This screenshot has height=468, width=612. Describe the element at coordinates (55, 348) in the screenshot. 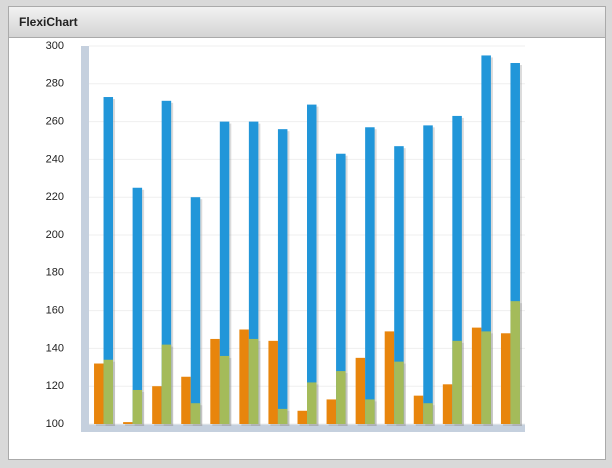

I see `y-tick-label: 140` at that location.